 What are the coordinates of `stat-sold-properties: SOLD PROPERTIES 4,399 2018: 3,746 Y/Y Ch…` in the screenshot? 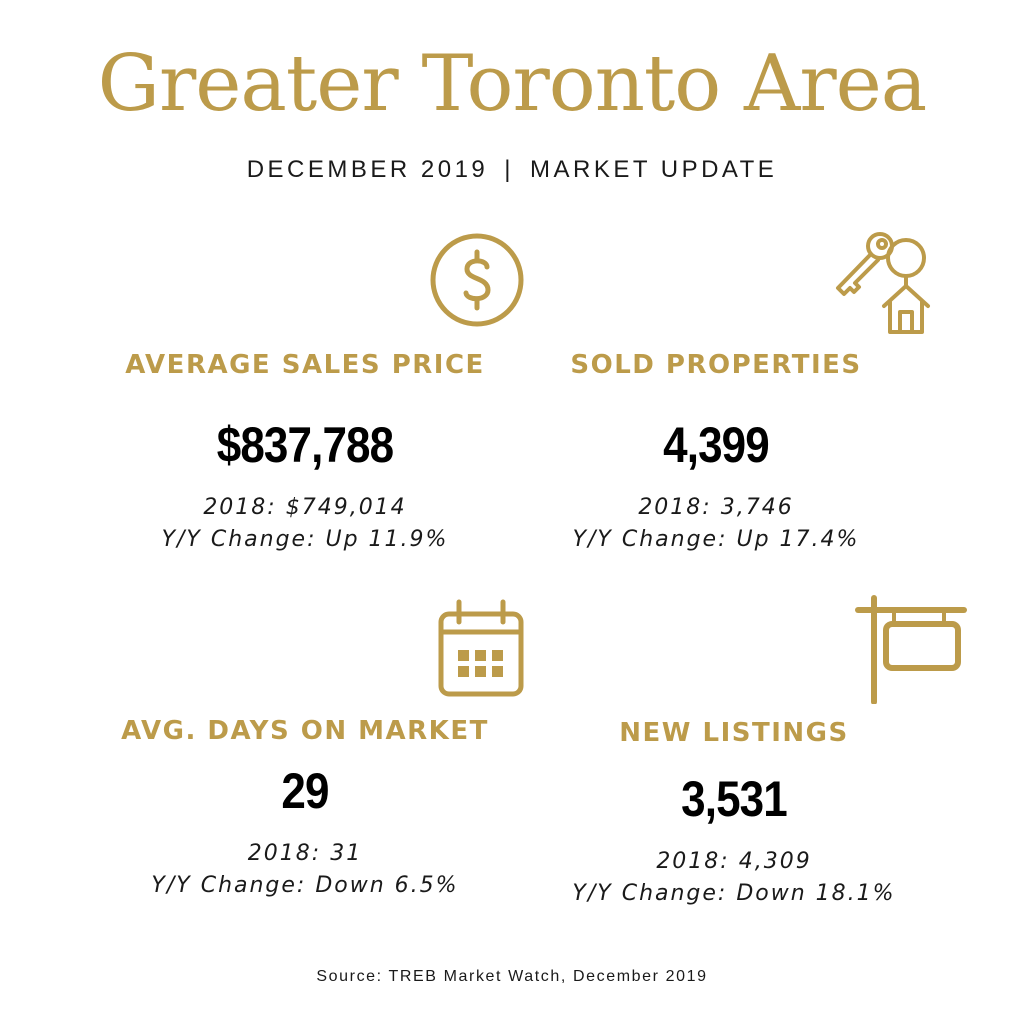 It's located at (716, 395).